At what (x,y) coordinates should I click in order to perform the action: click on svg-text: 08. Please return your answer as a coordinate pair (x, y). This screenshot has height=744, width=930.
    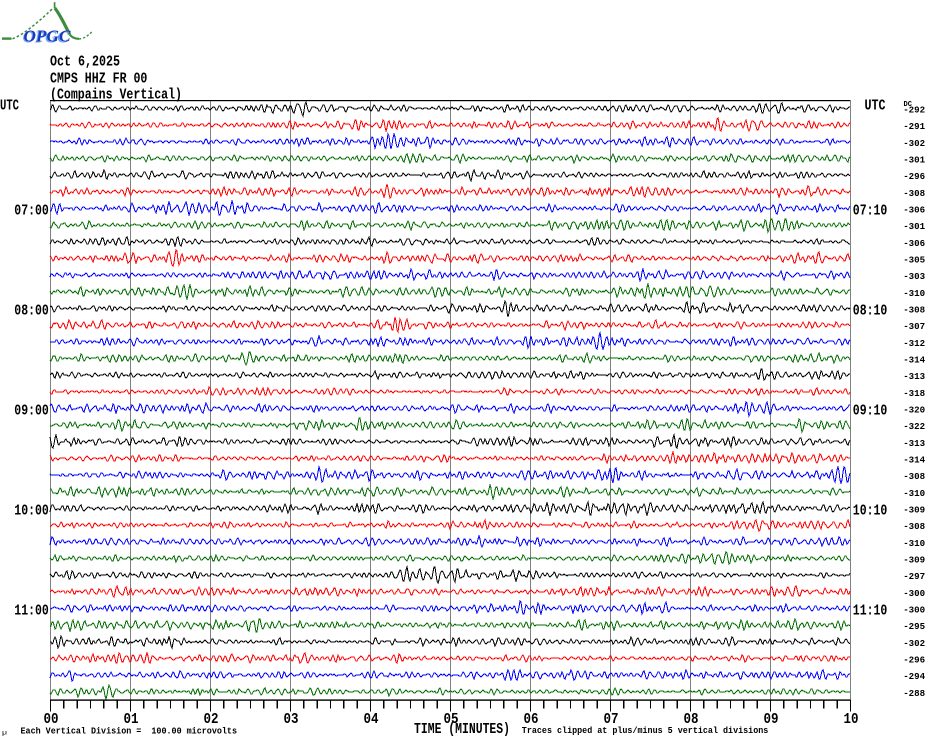
    Looking at the image, I should click on (691, 720).